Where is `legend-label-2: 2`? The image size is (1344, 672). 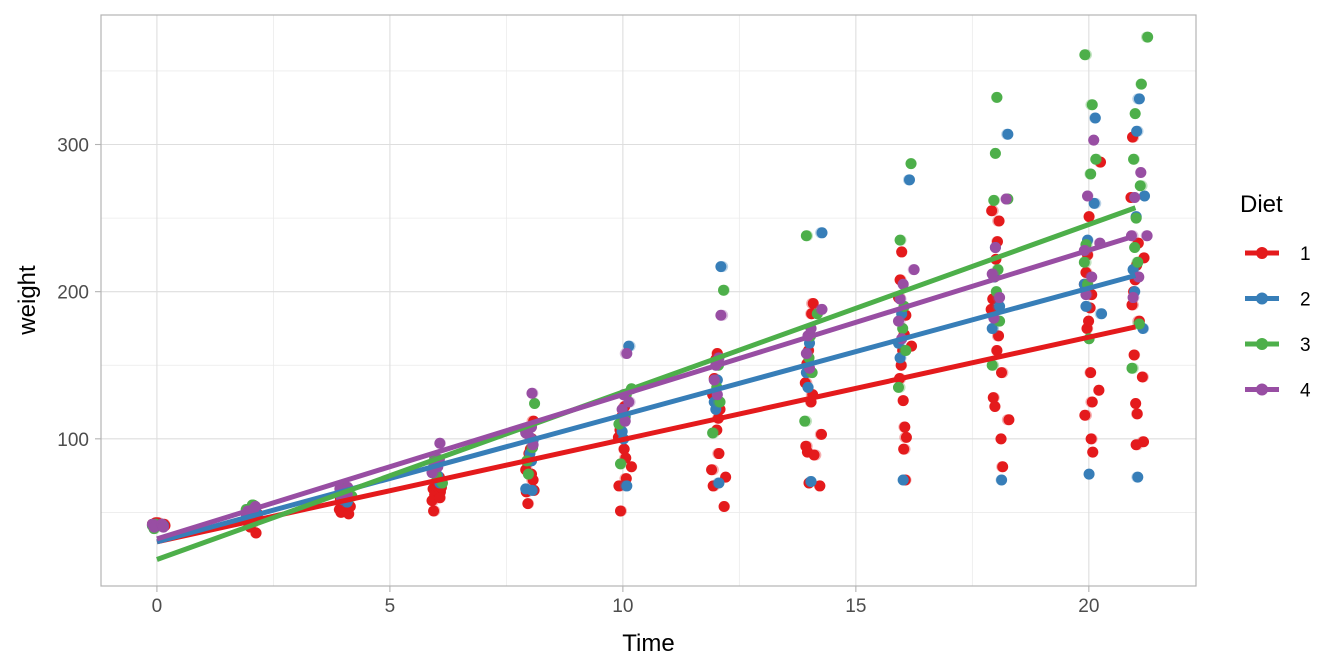
legend-label-2: 2 is located at coordinates (1305, 300).